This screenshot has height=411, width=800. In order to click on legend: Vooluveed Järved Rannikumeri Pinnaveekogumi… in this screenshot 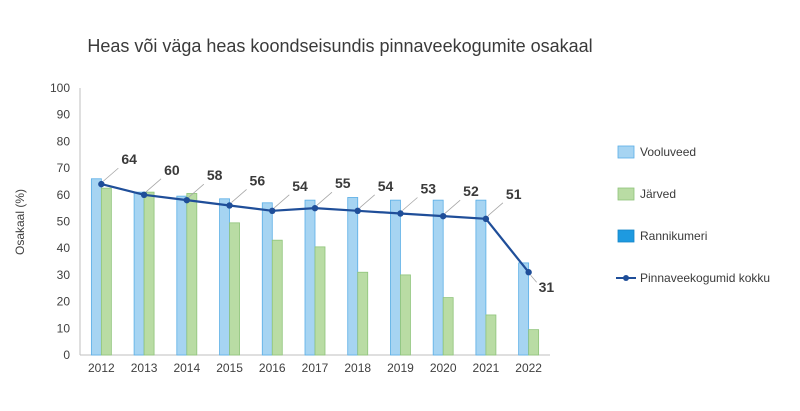, I will do `click(693, 215)`.